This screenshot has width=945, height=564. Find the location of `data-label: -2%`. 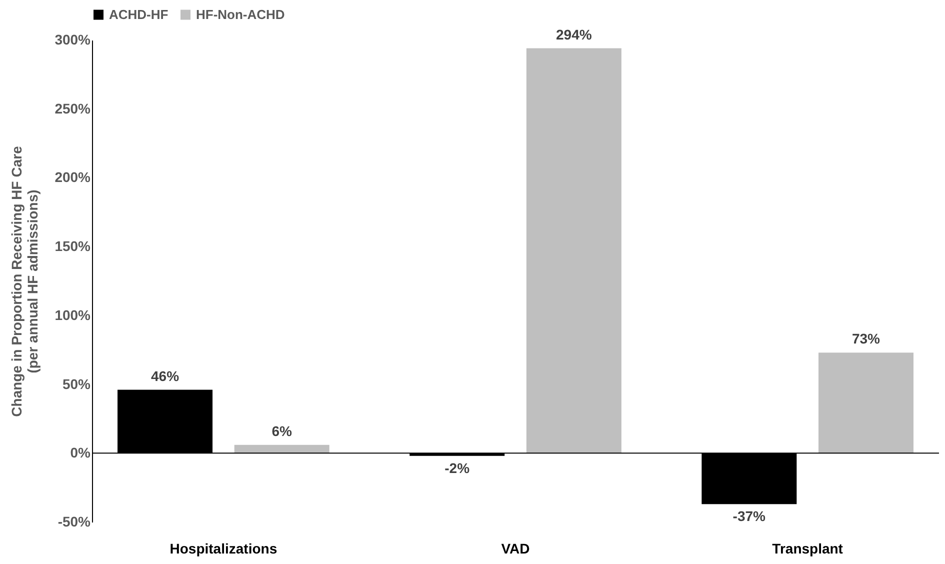

data-label: -2% is located at coordinates (457, 468).